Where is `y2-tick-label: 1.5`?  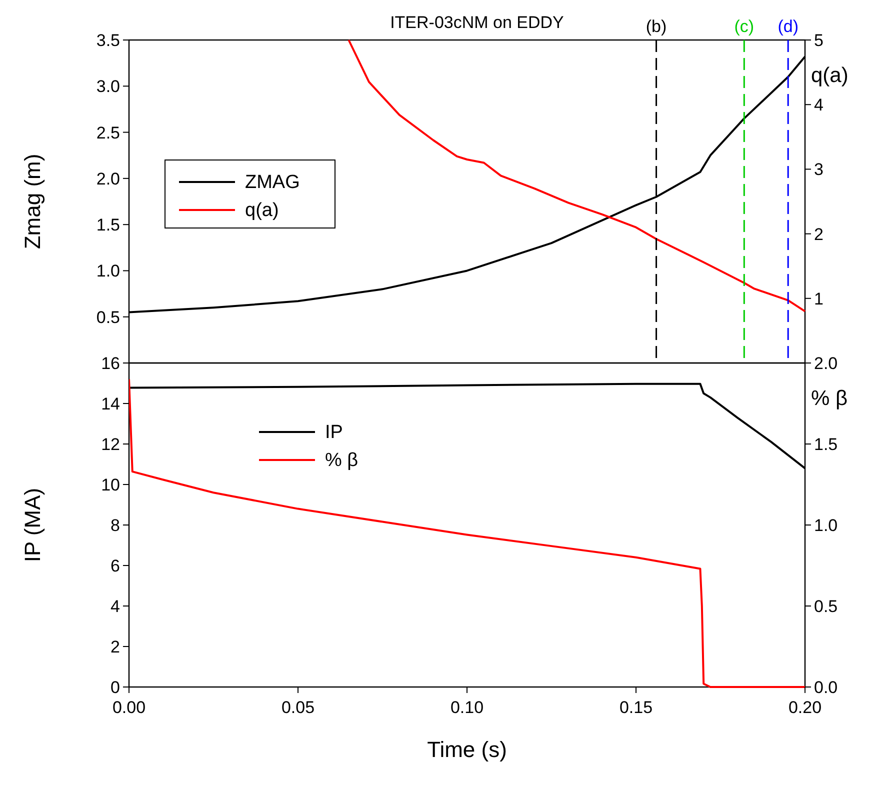 y2-tick-label: 1.5 is located at coordinates (826, 444).